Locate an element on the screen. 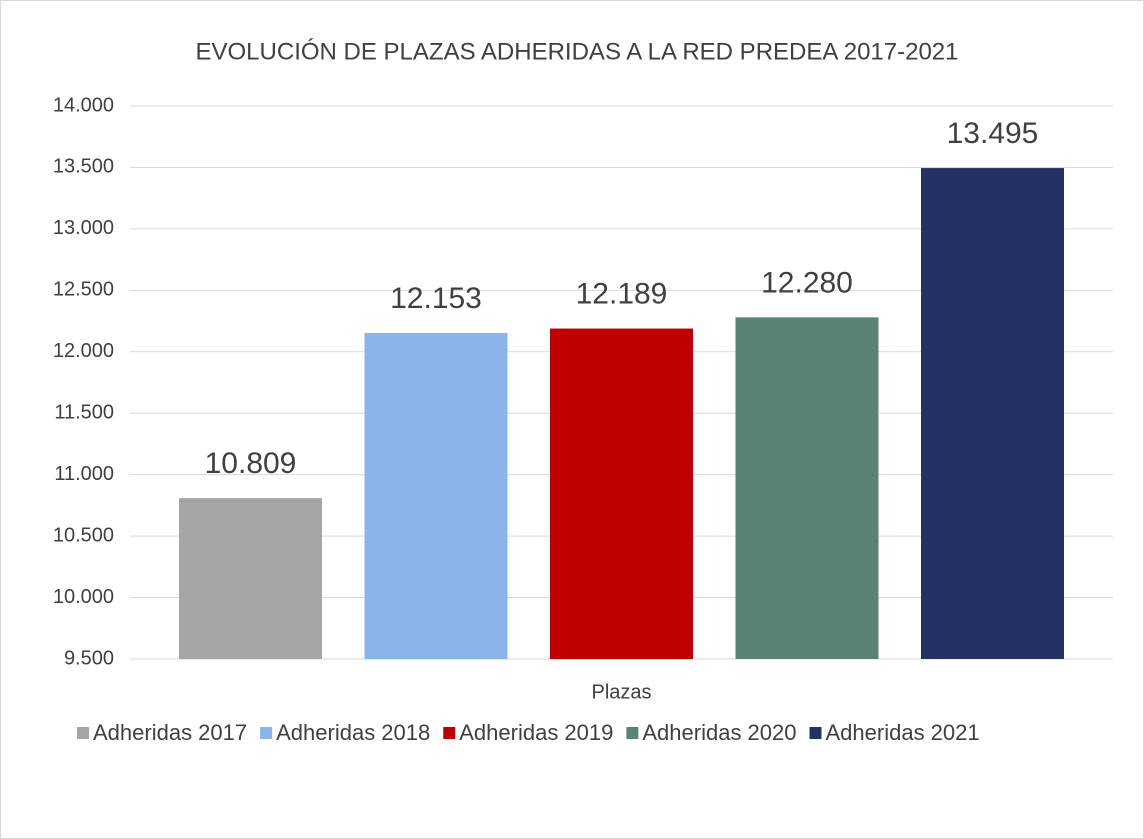 This screenshot has width=1144, height=839. y-tick-label: 9.500 is located at coordinates (89, 658).